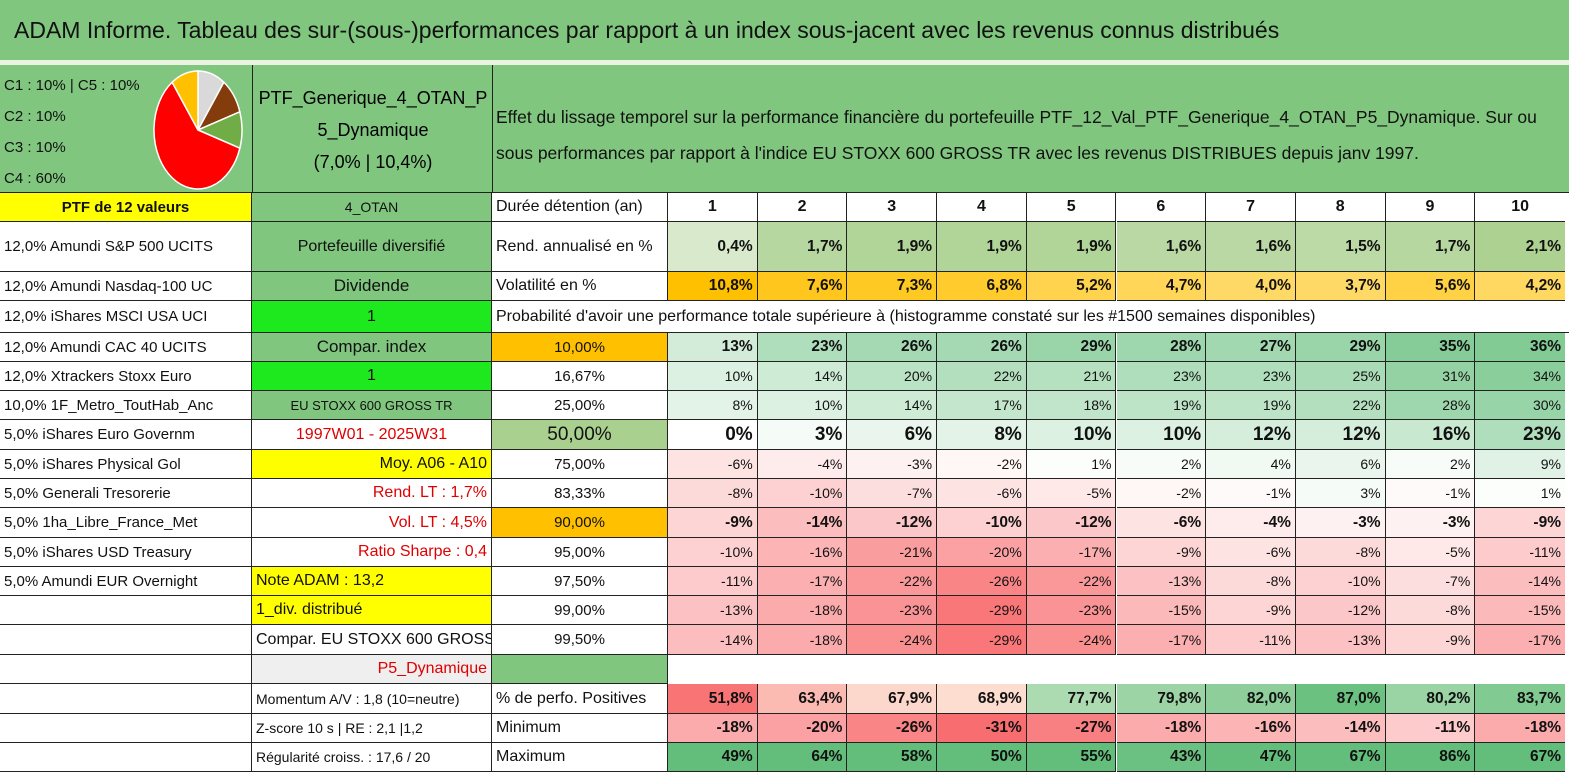 This screenshot has width=1569, height=782. I want to click on value-cell: 86%, so click(1430, 757).